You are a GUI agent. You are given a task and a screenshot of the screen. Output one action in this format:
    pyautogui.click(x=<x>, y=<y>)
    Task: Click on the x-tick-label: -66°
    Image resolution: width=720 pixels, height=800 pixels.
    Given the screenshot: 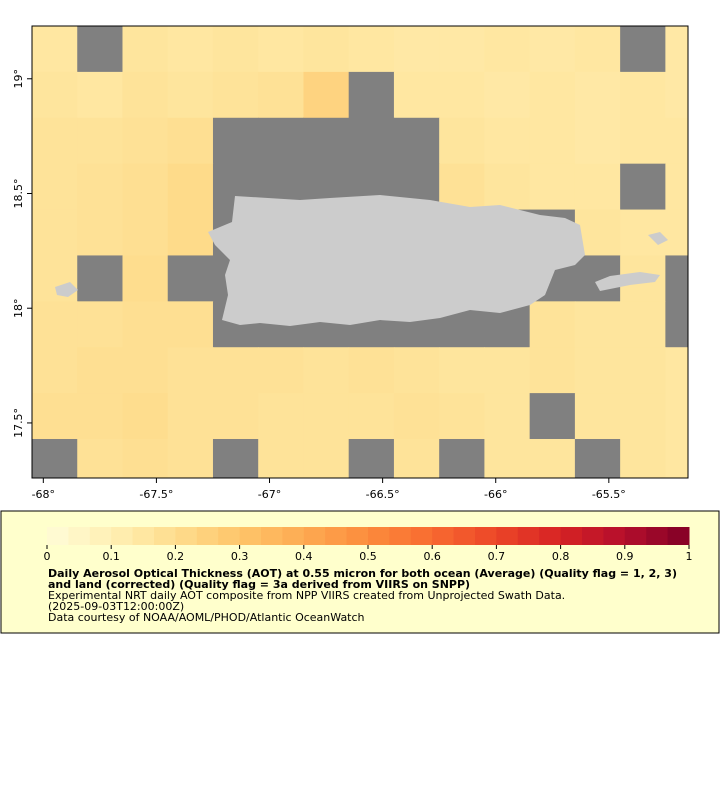 What is the action you would take?
    pyautogui.click(x=495, y=494)
    